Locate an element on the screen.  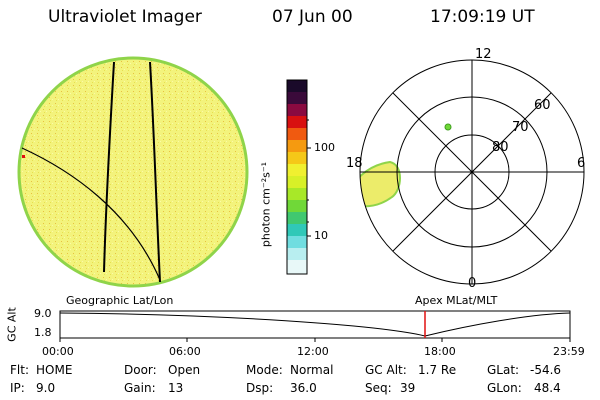
mlt-label-18: 18 is located at coordinates (354, 163).